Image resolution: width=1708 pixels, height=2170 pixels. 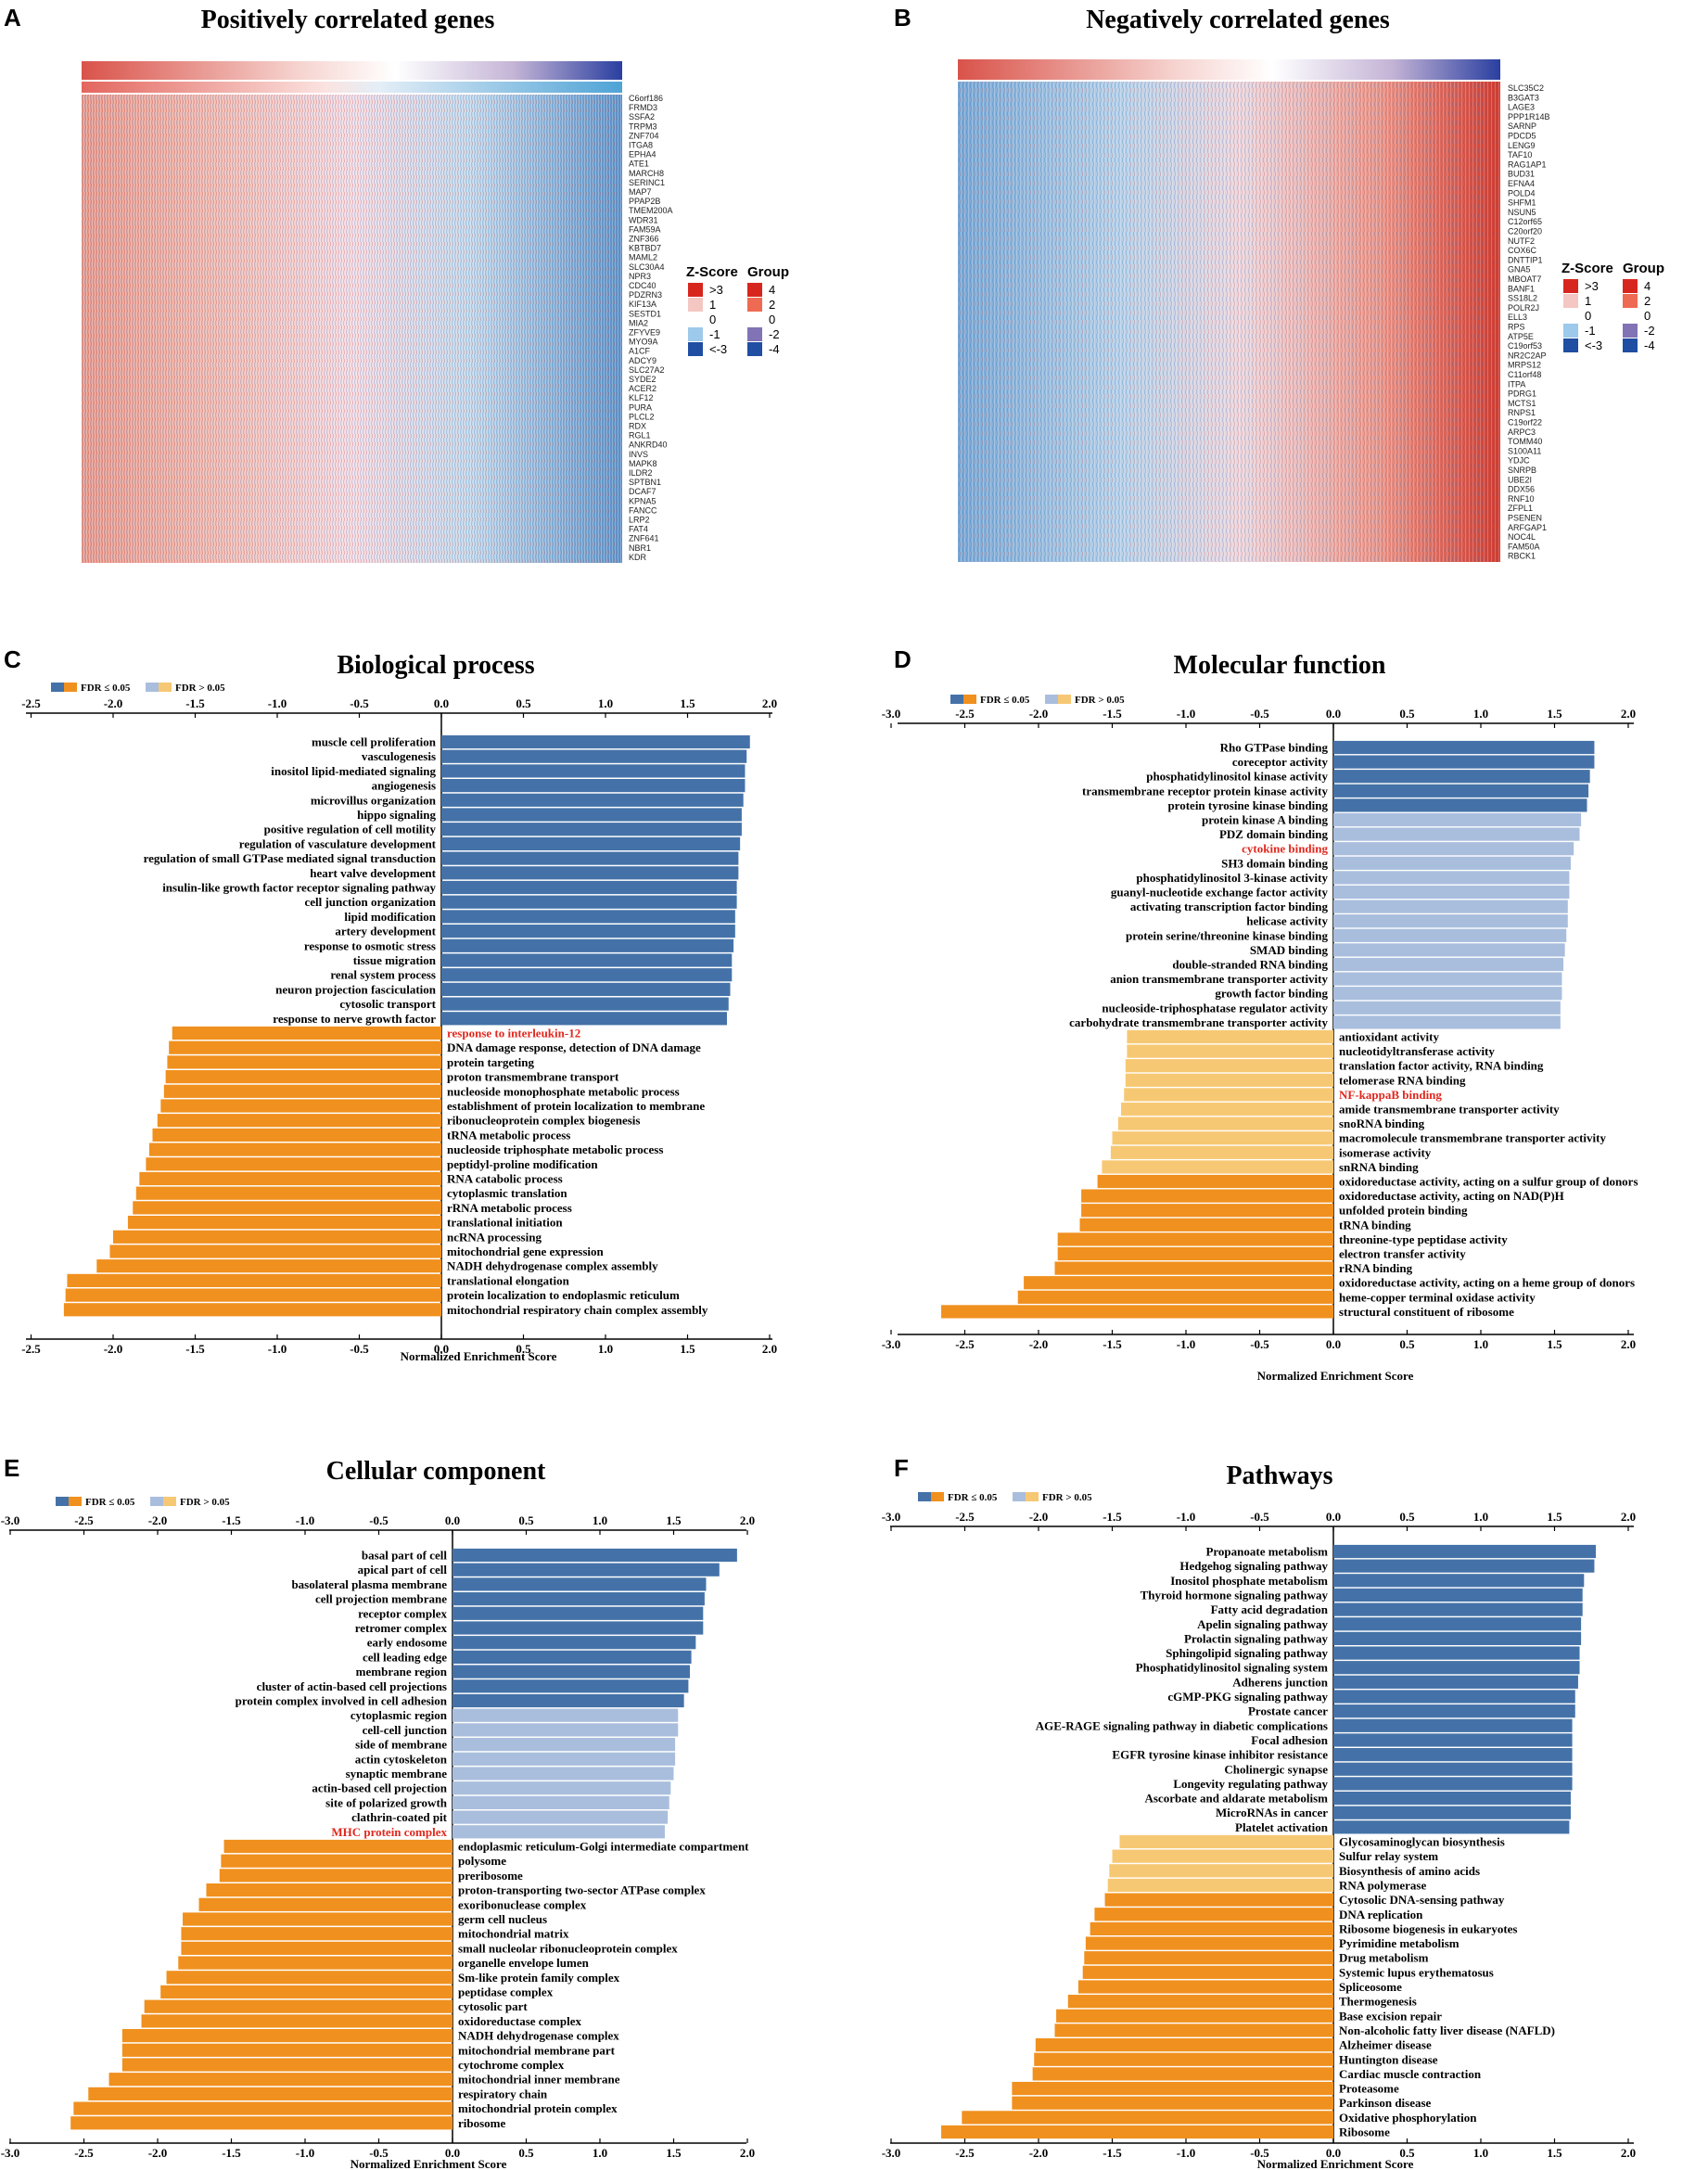 I want to click on gene-label: MCTS1, so click(x=1522, y=403).